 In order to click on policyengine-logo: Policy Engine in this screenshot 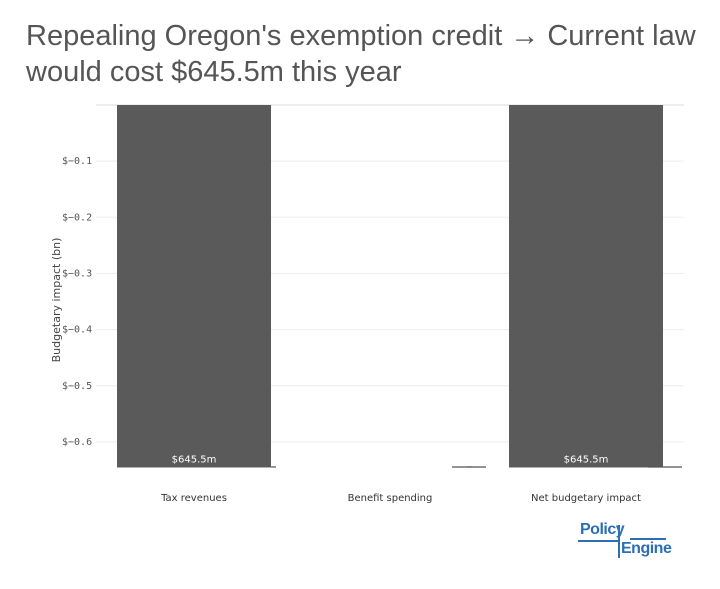, I will do `click(628, 541)`.